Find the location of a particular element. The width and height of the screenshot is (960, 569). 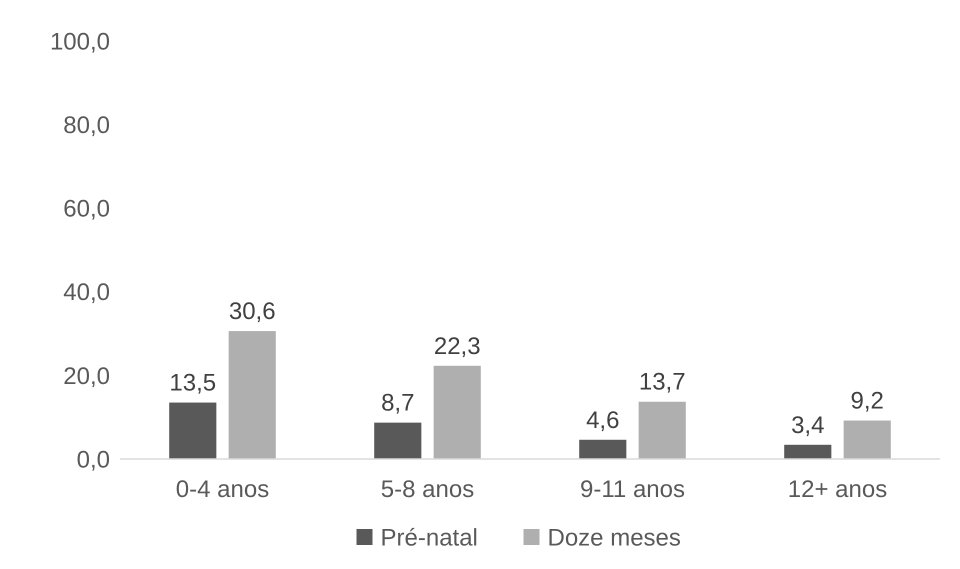

y-tick-label: 60,0 is located at coordinates (86, 209).